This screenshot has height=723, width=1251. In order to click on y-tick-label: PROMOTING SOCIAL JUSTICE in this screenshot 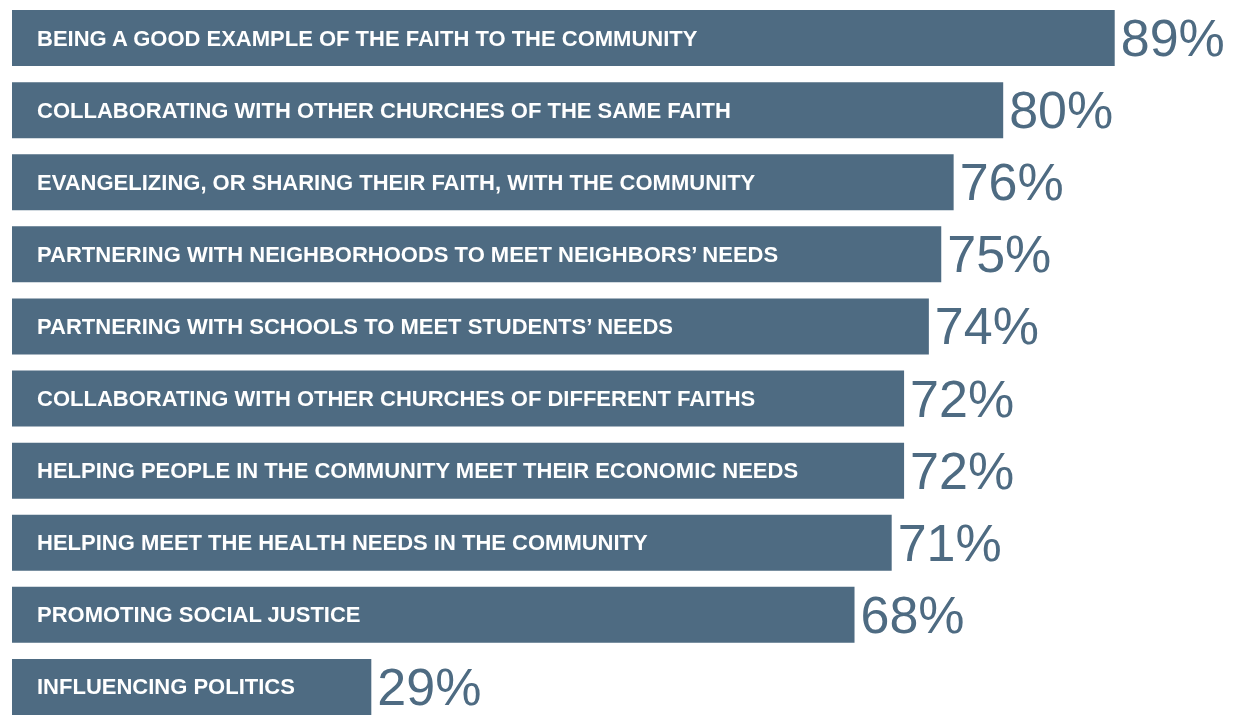, I will do `click(199, 615)`.